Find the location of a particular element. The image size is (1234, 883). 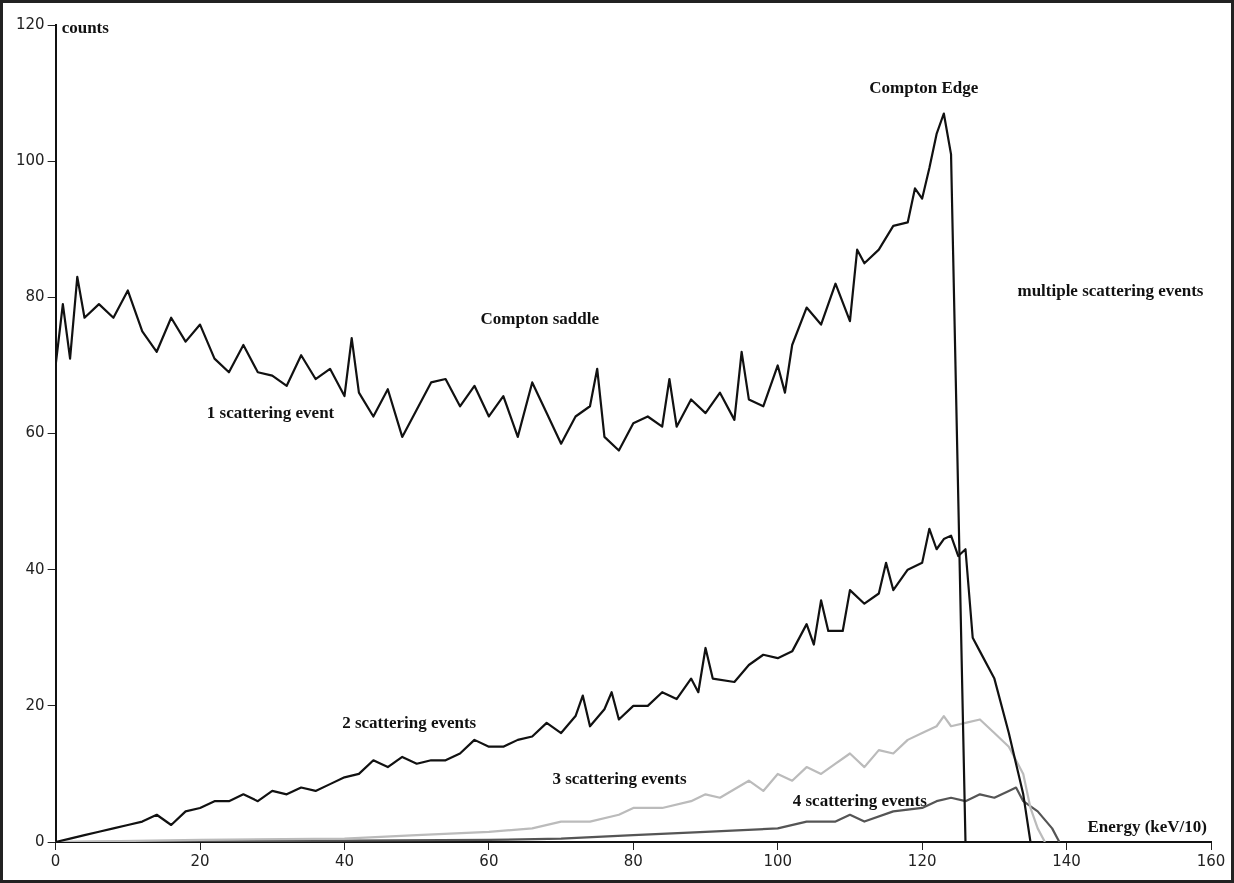

x-tick-label: 40 is located at coordinates (344, 860).